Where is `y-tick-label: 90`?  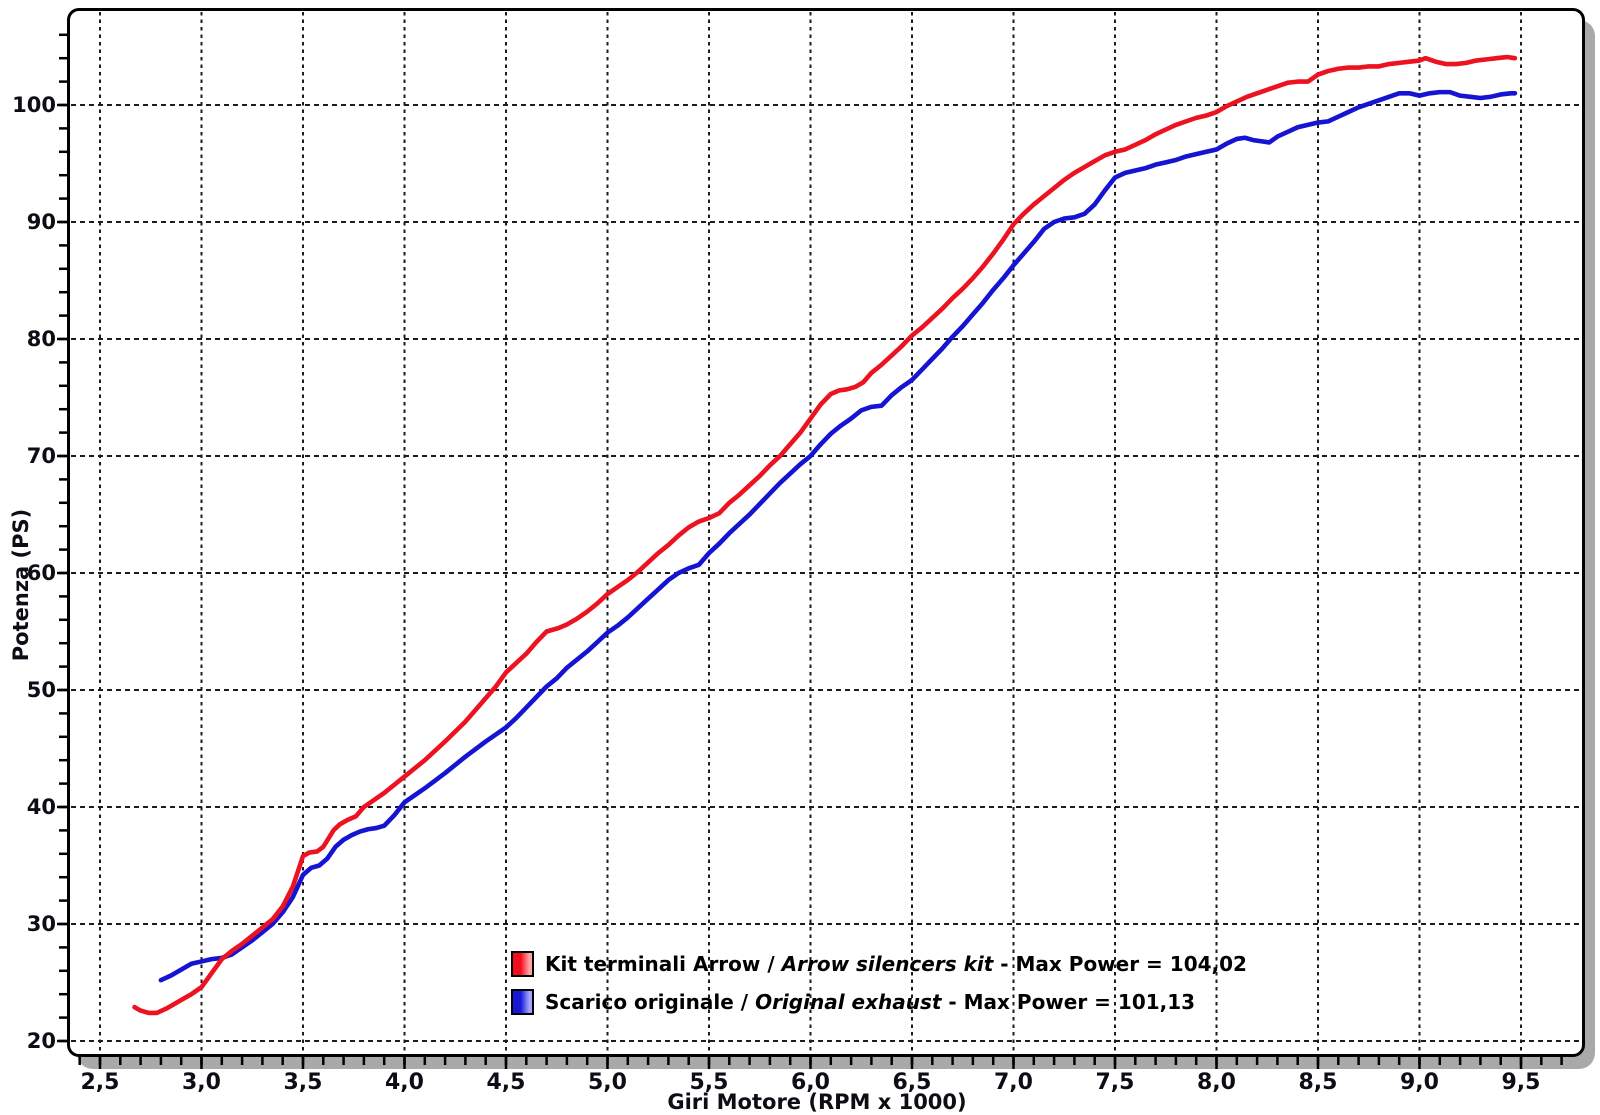 y-tick-label: 90 is located at coordinates (41, 222).